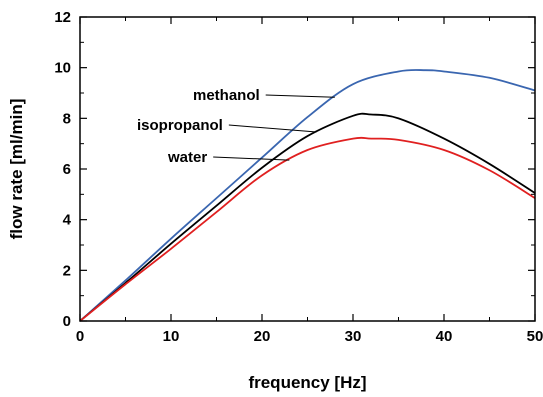 This screenshot has width=543, height=397. I want to click on leader-line-methanol, so click(300, 96).